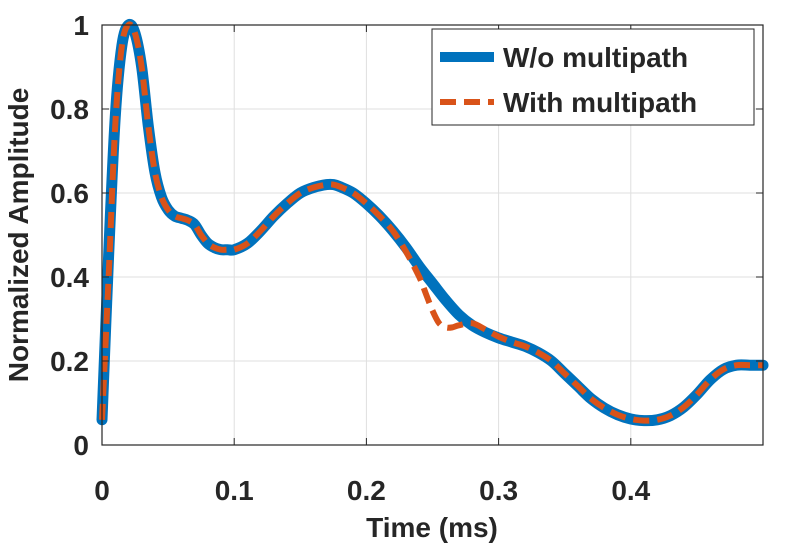  I want to click on y-tick-label: 0.4, so click(69, 277).